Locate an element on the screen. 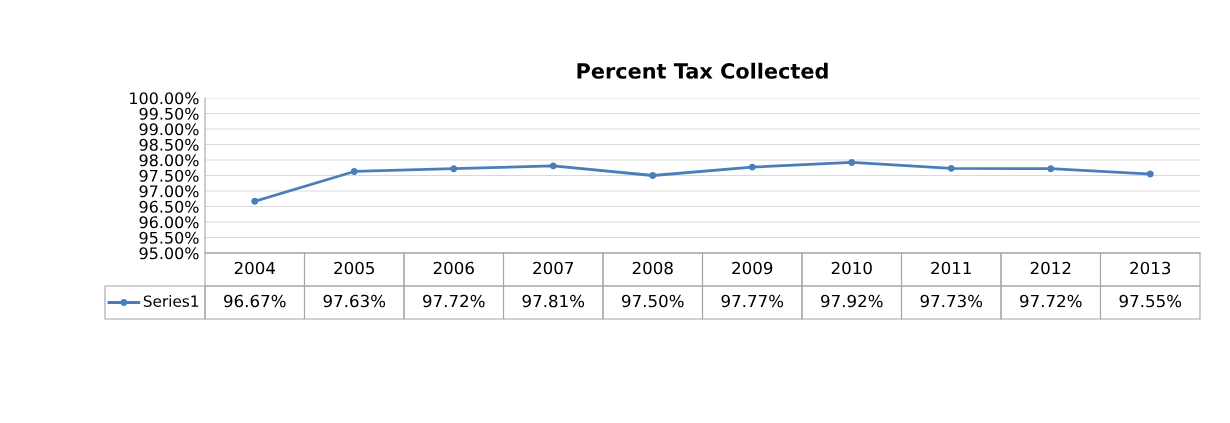 This screenshot has height=423, width=1230. x-tick-label: 2011 is located at coordinates (951, 268).